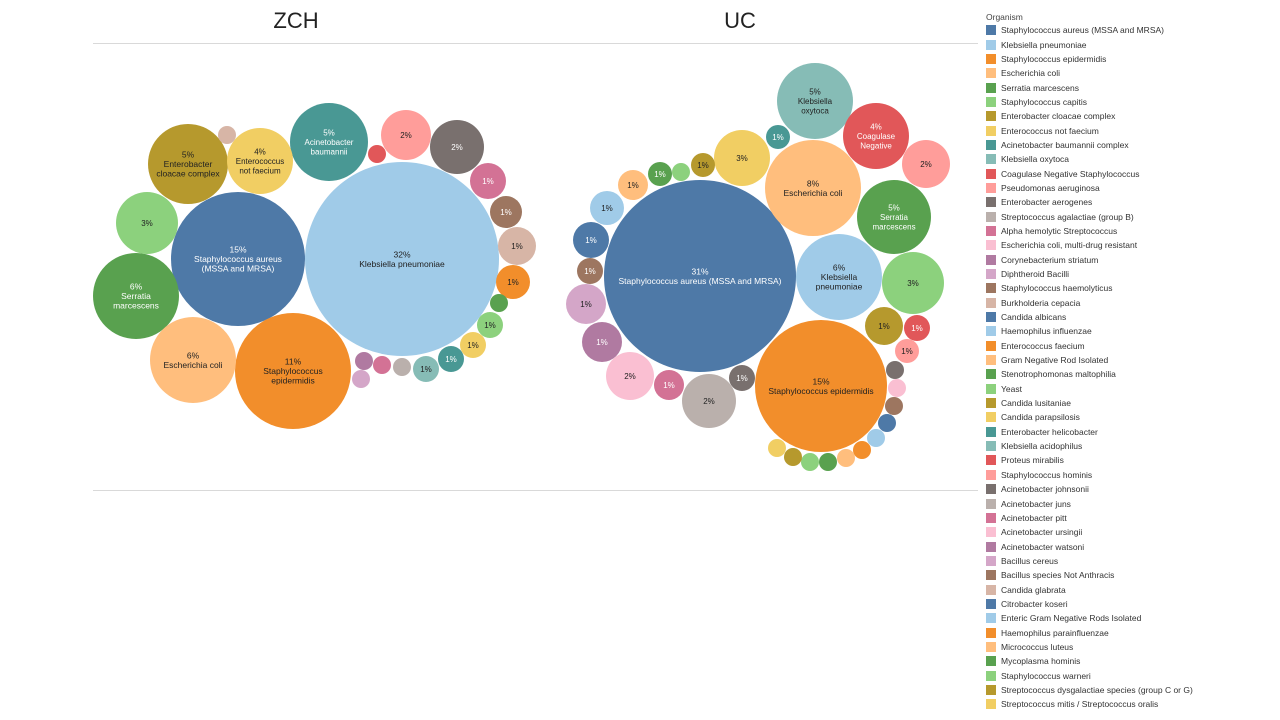 Image resolution: width=1280 pixels, height=720 pixels. Describe the element at coordinates (1131, 188) in the screenshot. I see `legend-item: Pseudomonas aeruginosa` at that location.